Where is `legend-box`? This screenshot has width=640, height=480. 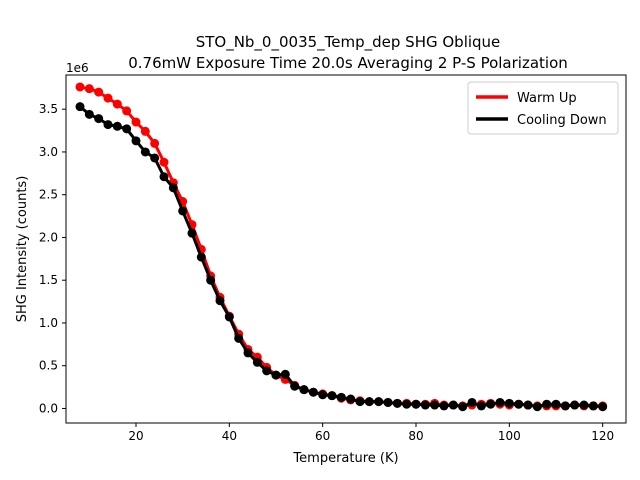
legend-box is located at coordinates (543, 108).